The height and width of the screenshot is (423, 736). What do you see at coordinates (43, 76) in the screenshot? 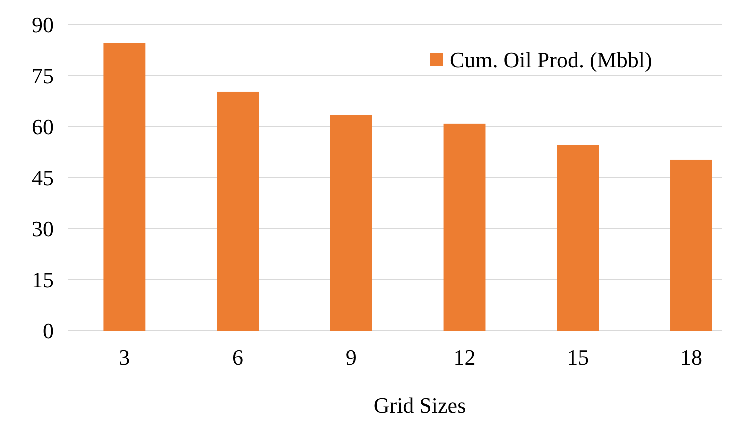
I see `y-tick-label: 75` at bounding box center [43, 76].